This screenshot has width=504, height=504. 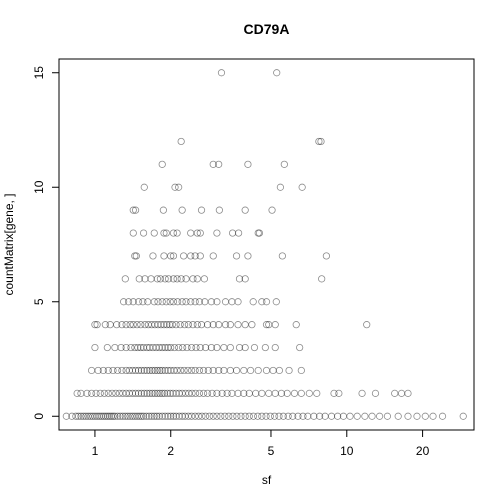 What do you see at coordinates (423, 451) in the screenshot?
I see `x-tick-label: 20` at bounding box center [423, 451].